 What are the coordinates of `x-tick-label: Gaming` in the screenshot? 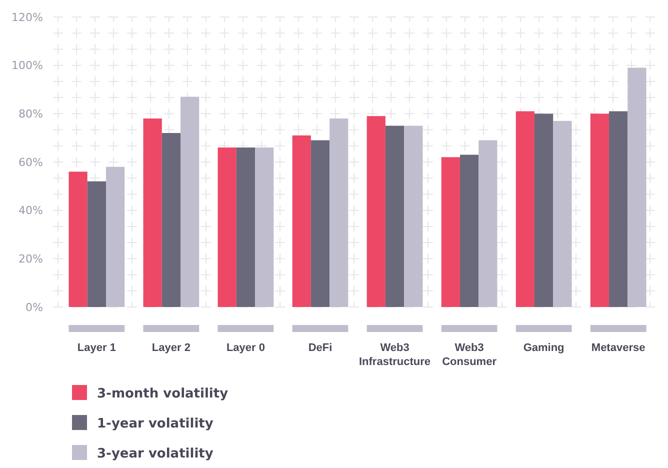 It's located at (543, 348).